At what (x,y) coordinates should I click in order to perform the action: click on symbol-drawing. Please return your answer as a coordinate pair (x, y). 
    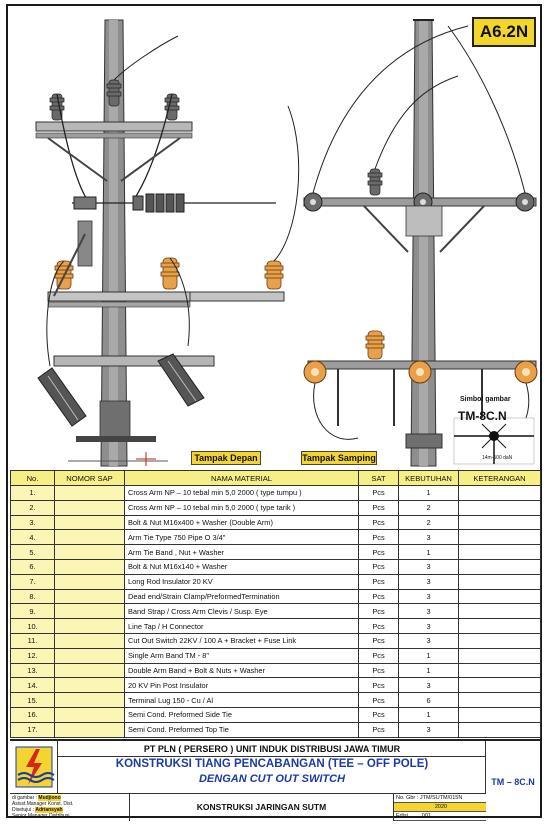
    Looking at the image, I should click on (494, 441).